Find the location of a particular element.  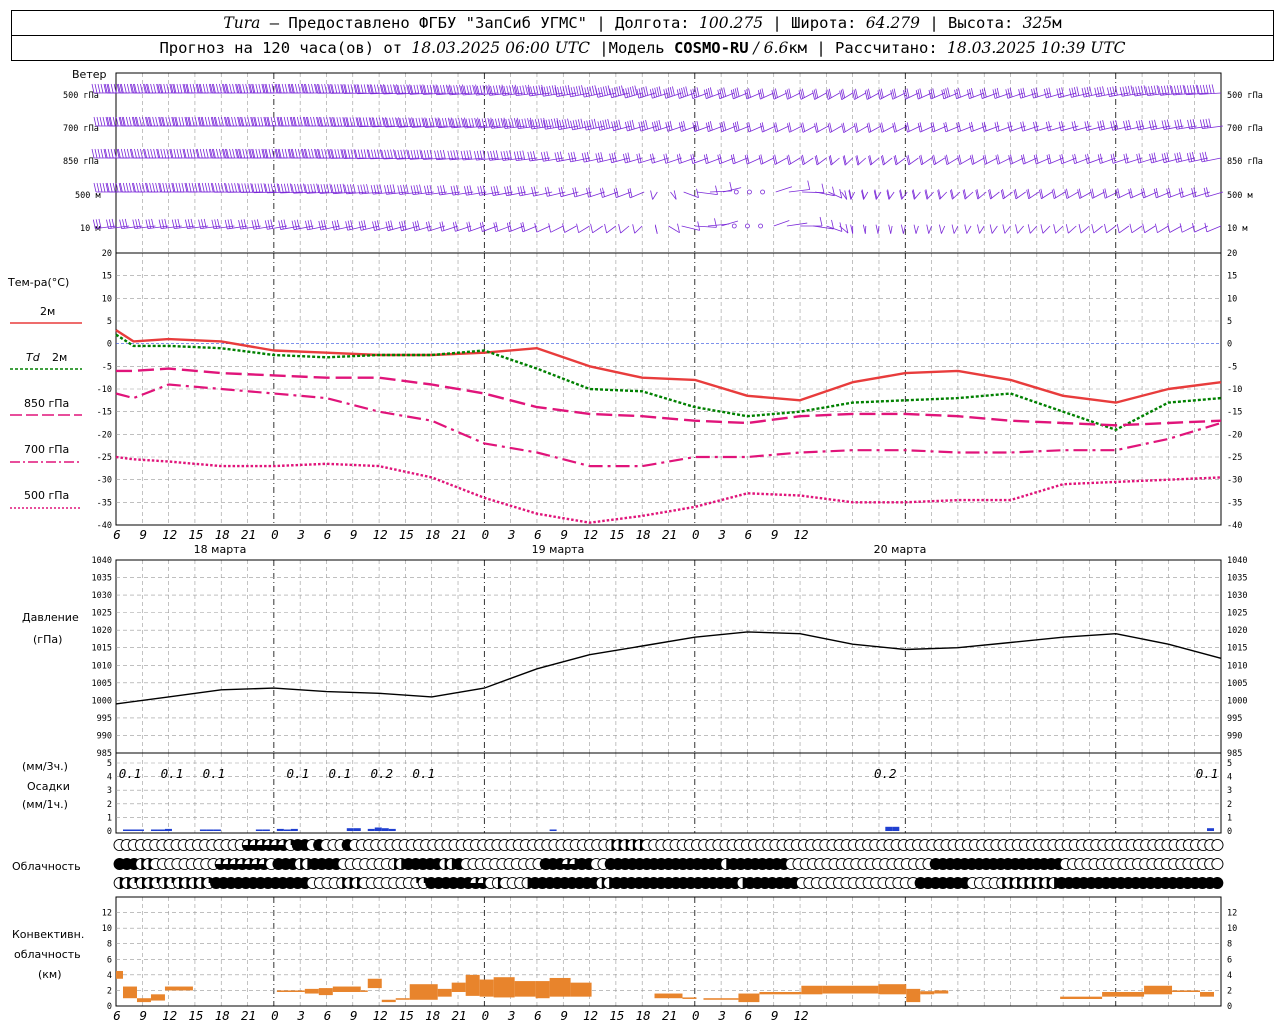

legend-td-label: Td is located at coordinates (33, 357).